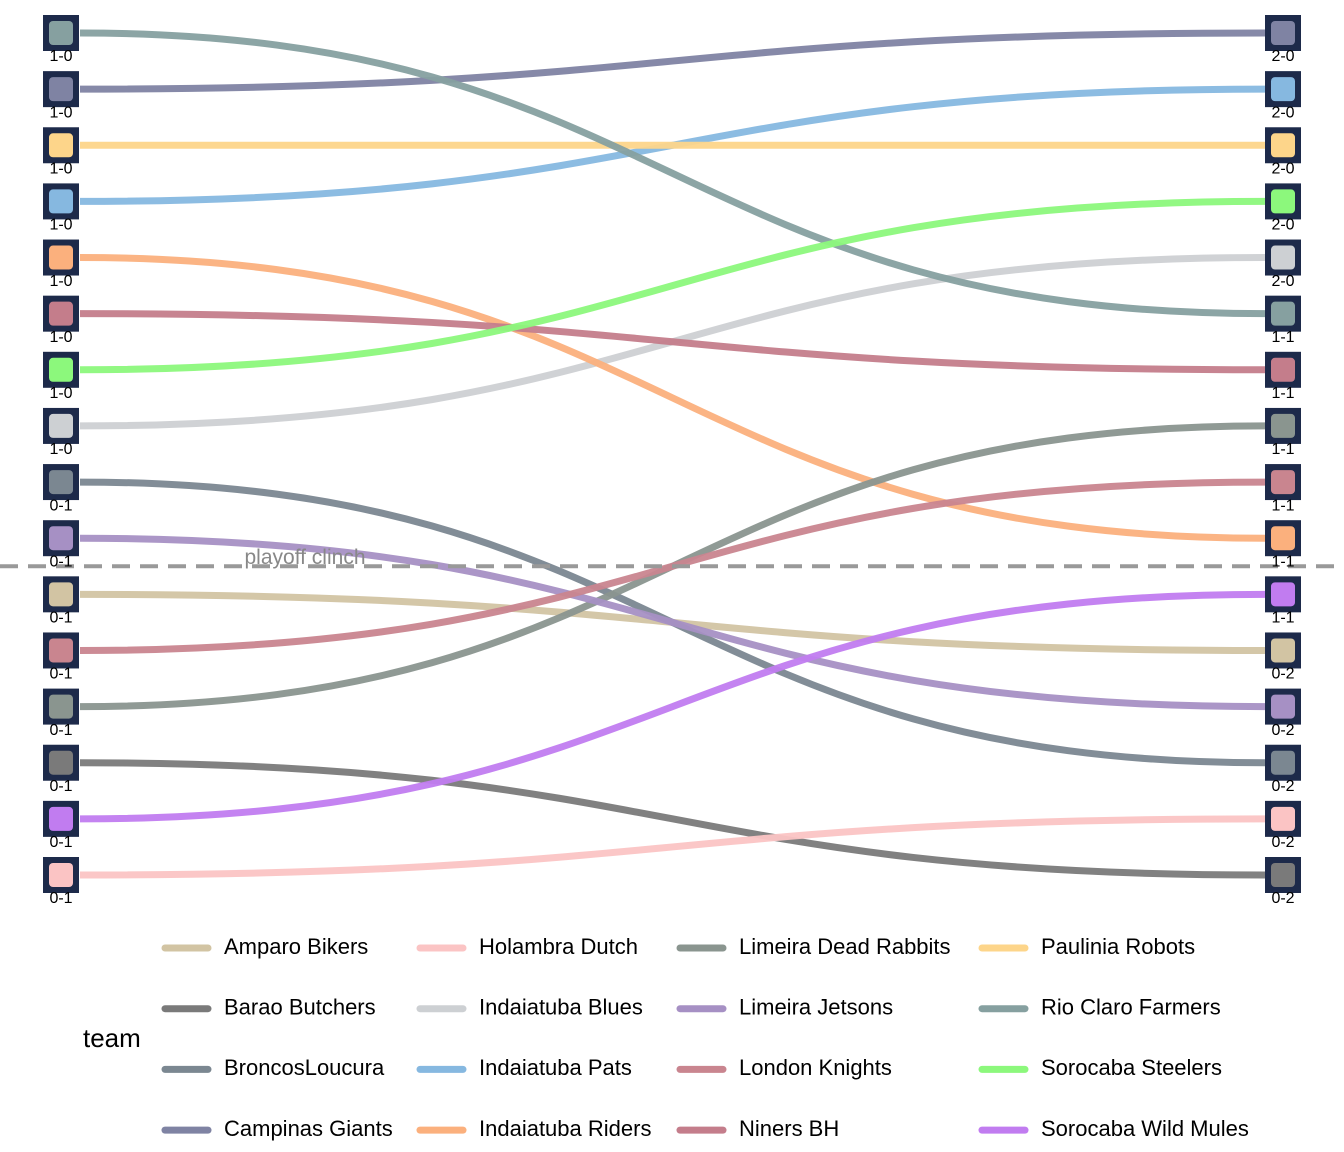  Describe the element at coordinates (555, 1067) in the screenshot. I see `legend-label: Indaiatuba Pats` at that location.